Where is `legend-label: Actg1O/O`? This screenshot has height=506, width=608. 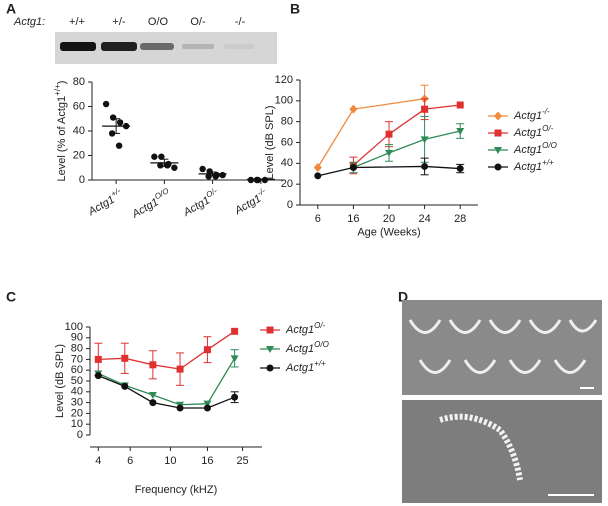 legend-label: Actg1O/O is located at coordinates (535, 148).